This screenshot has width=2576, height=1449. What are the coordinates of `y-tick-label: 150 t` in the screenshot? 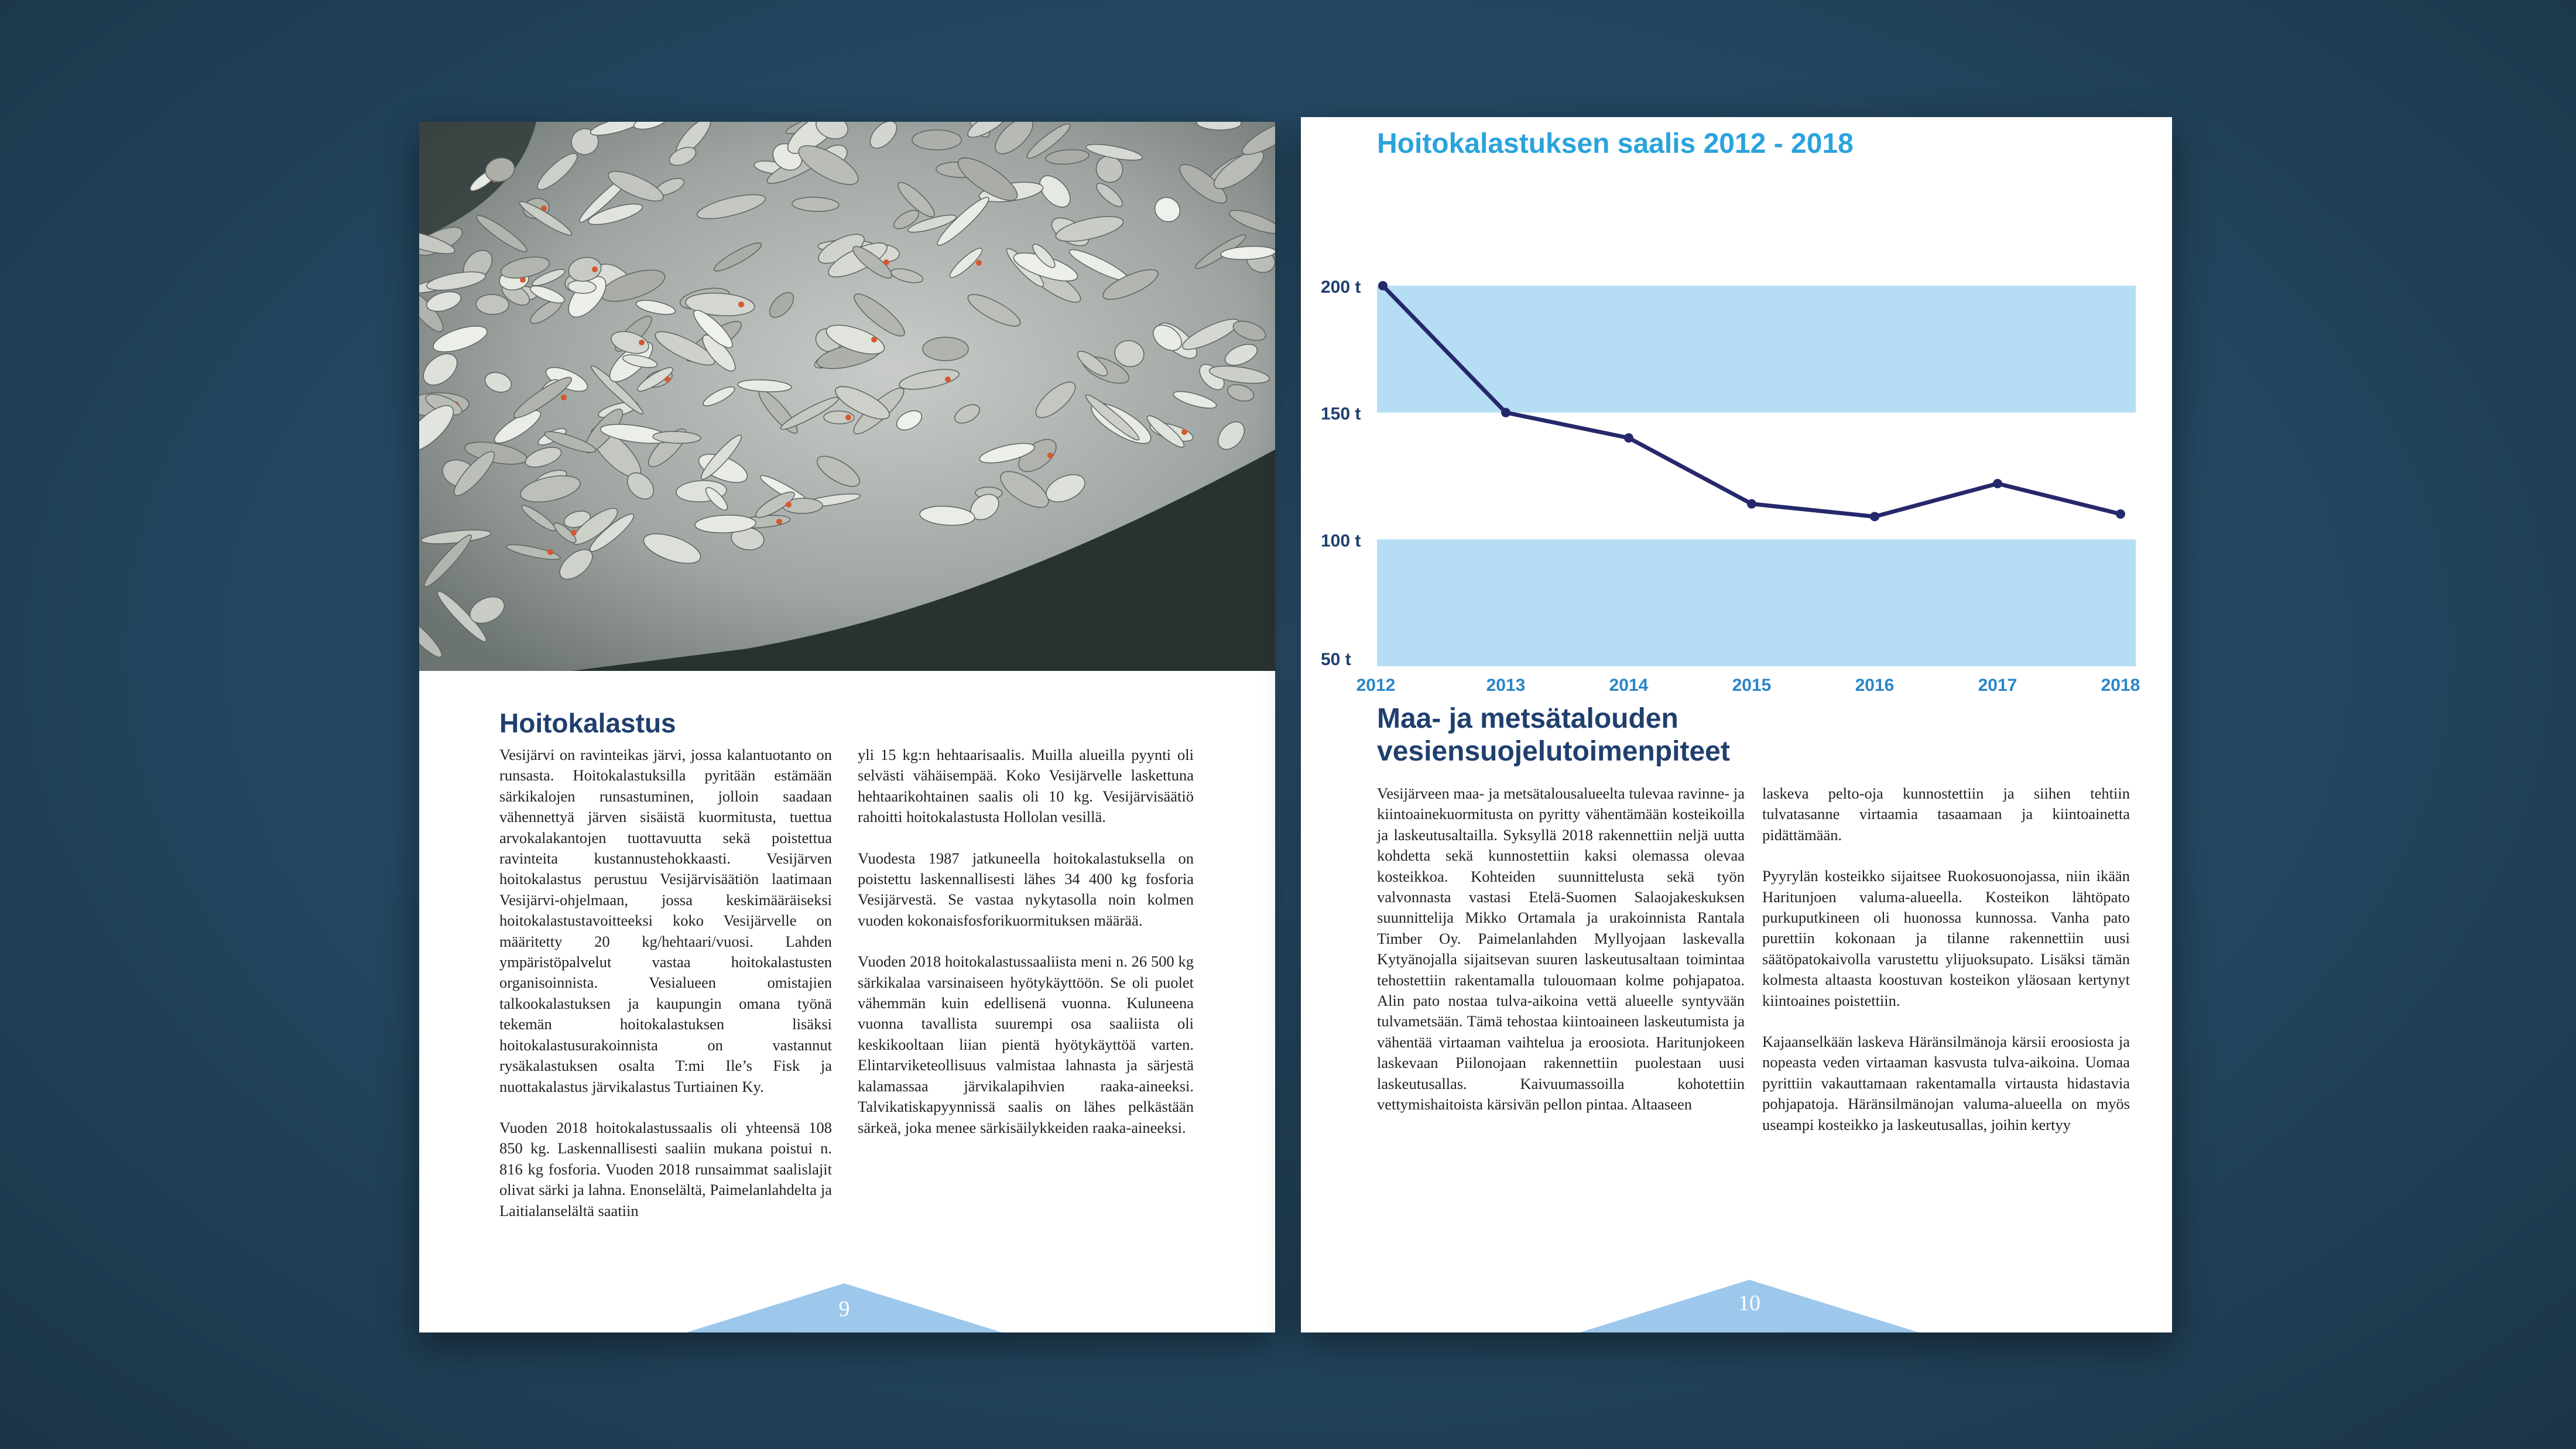 It's located at (1341, 414).